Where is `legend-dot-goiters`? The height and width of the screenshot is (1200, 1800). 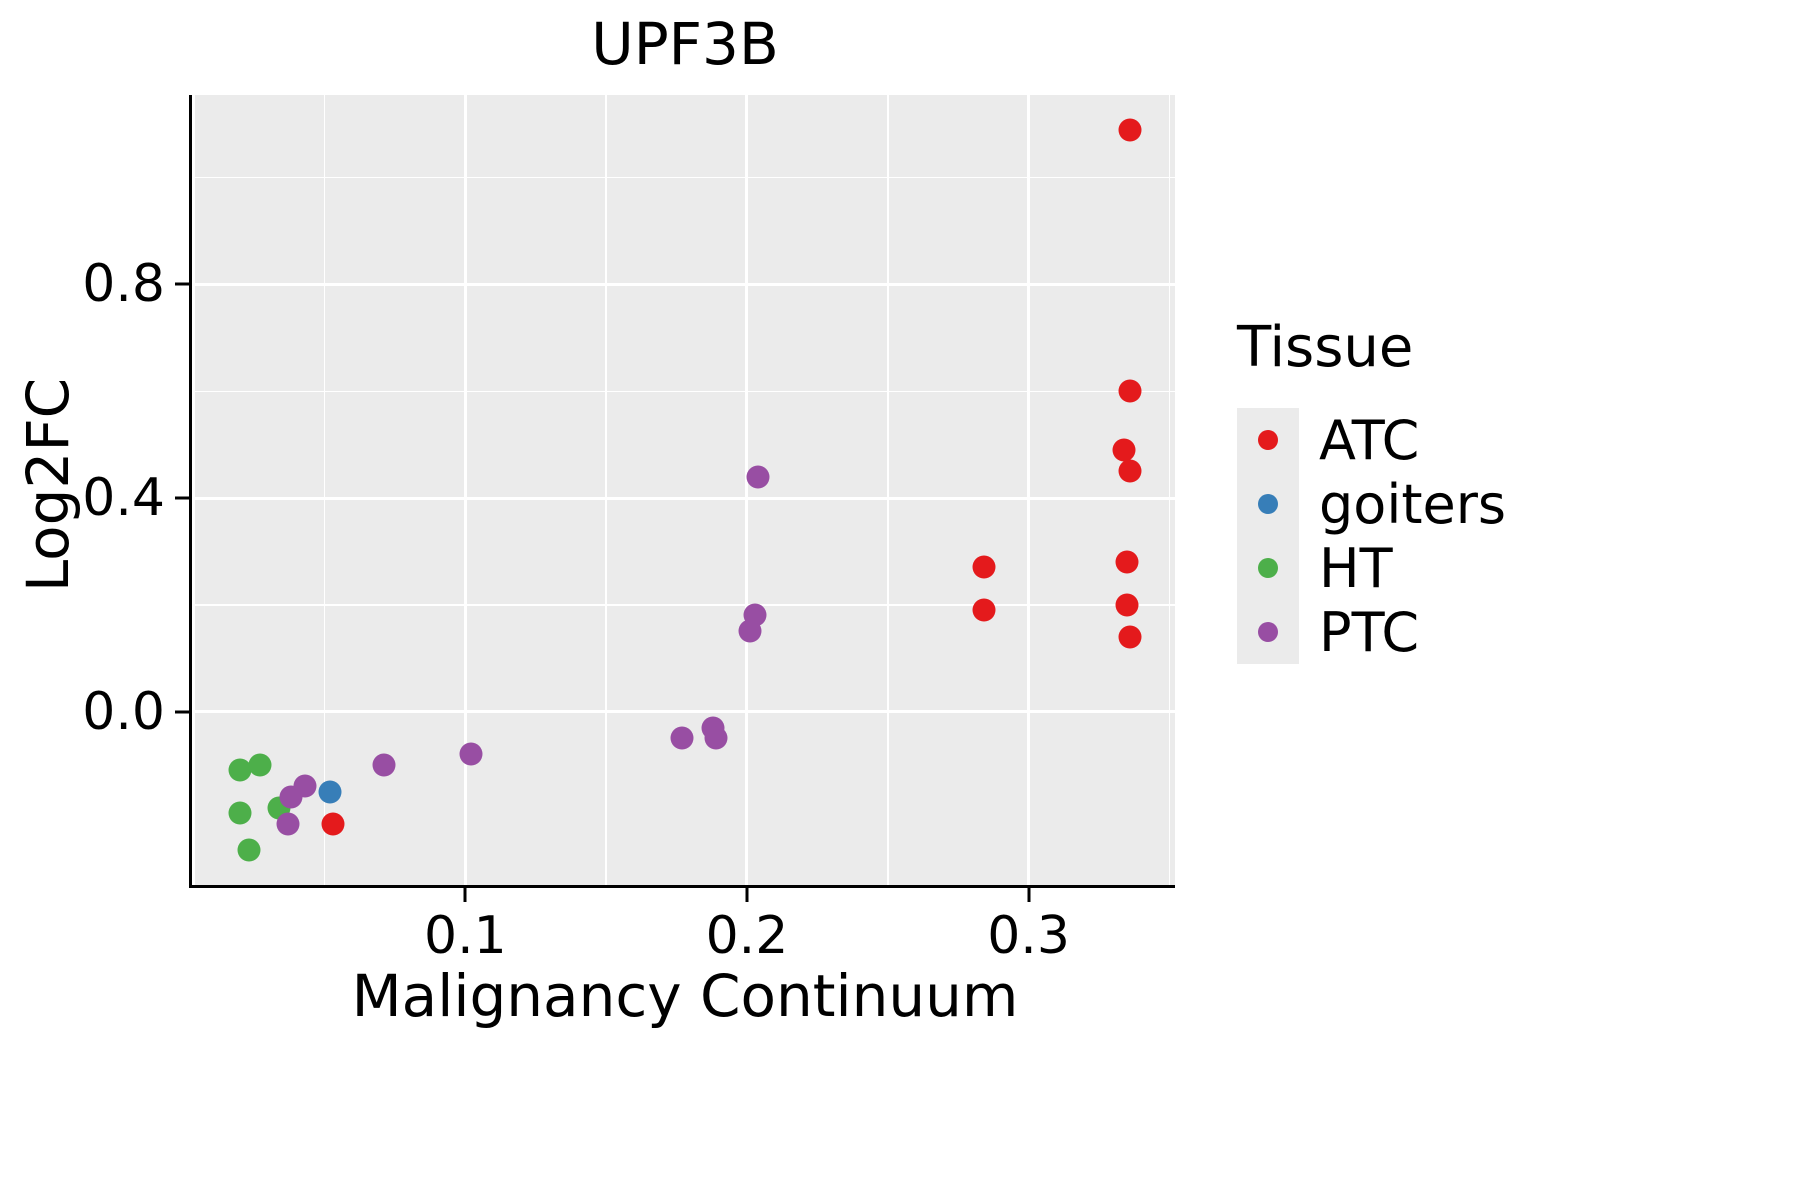
legend-dot-goiters is located at coordinates (1268, 504).